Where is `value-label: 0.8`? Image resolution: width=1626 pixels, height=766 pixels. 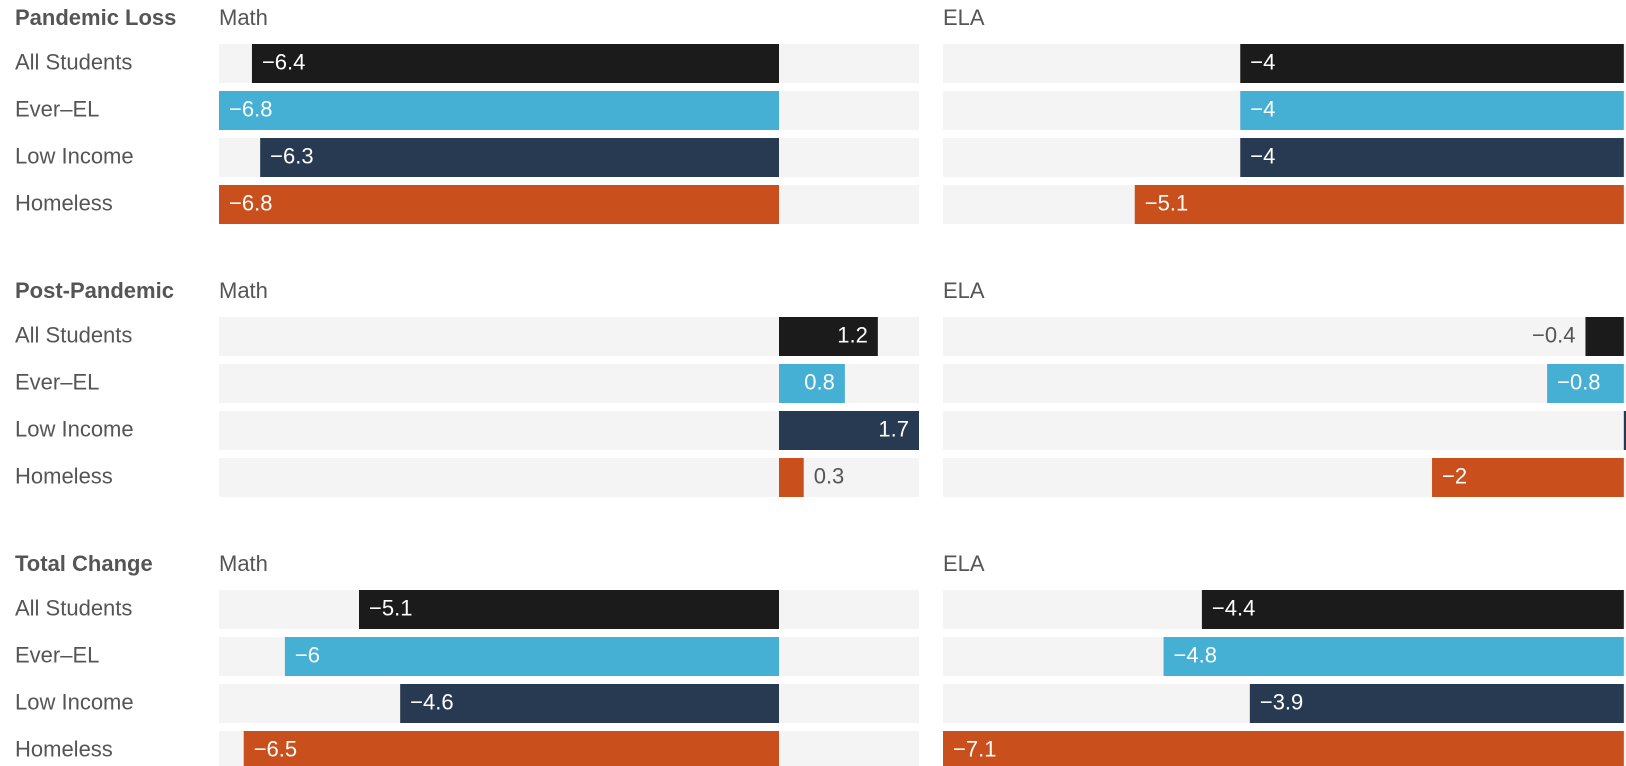
value-label: 0.8 is located at coordinates (819, 381).